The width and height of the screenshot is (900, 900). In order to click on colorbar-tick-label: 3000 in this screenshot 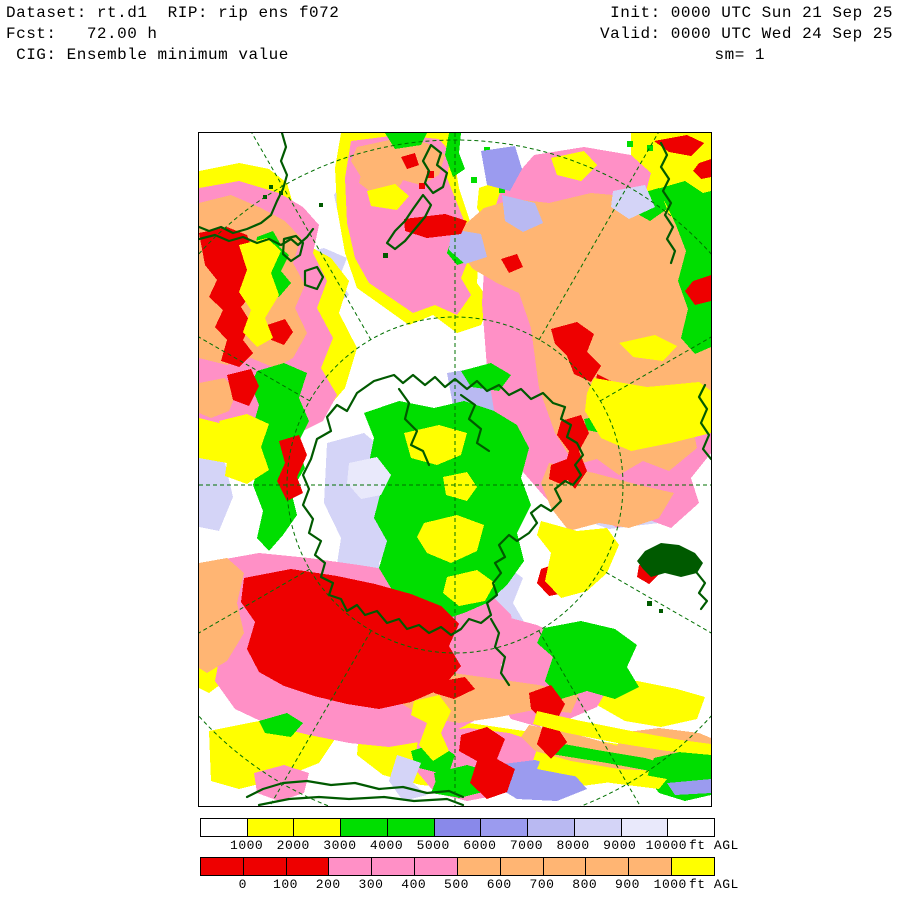, I will do `click(340, 845)`.